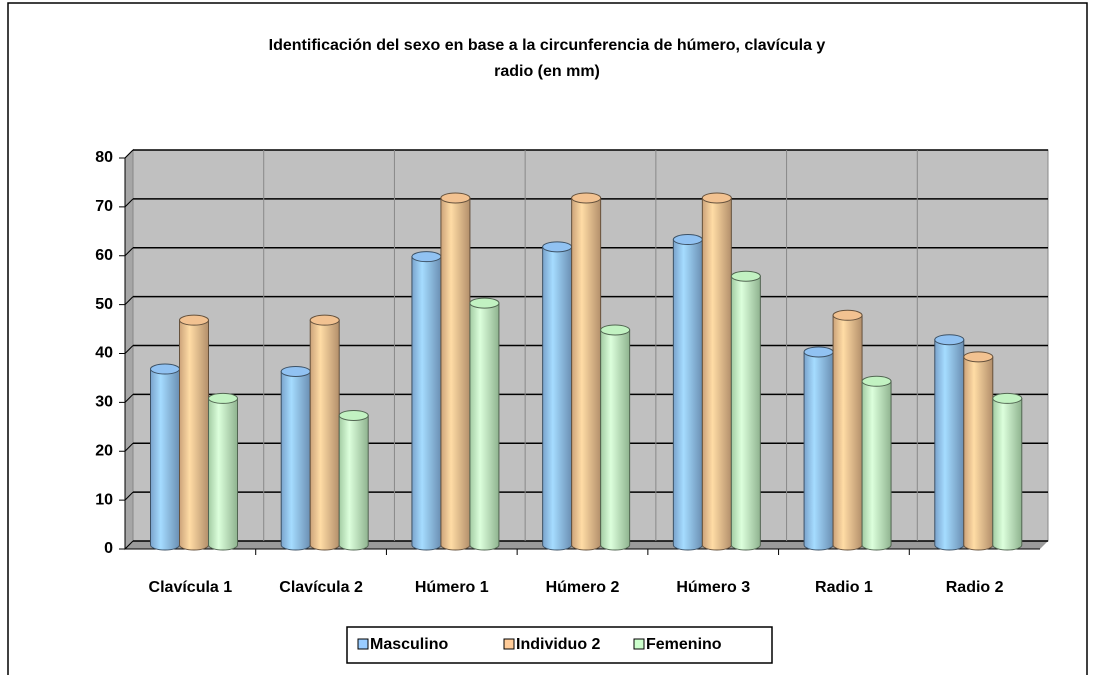 The width and height of the screenshot is (1094, 675). What do you see at coordinates (104, 206) in the screenshot?
I see `y-tick-label: 70` at bounding box center [104, 206].